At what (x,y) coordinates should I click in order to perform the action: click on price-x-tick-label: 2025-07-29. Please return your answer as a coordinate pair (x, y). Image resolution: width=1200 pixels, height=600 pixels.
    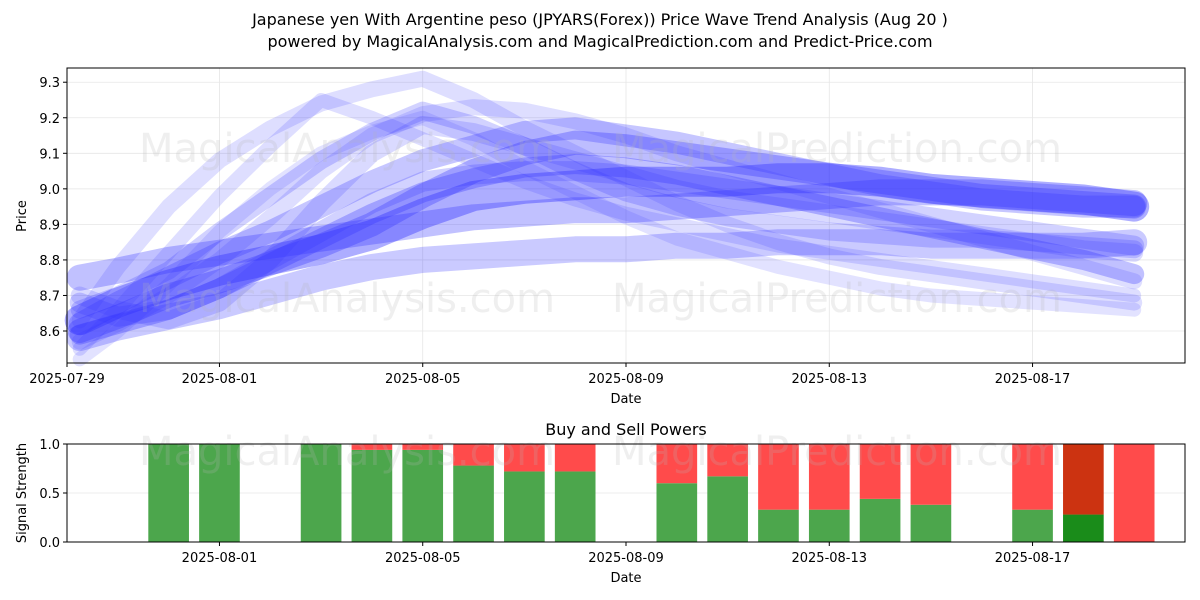
    Looking at the image, I should click on (67, 379).